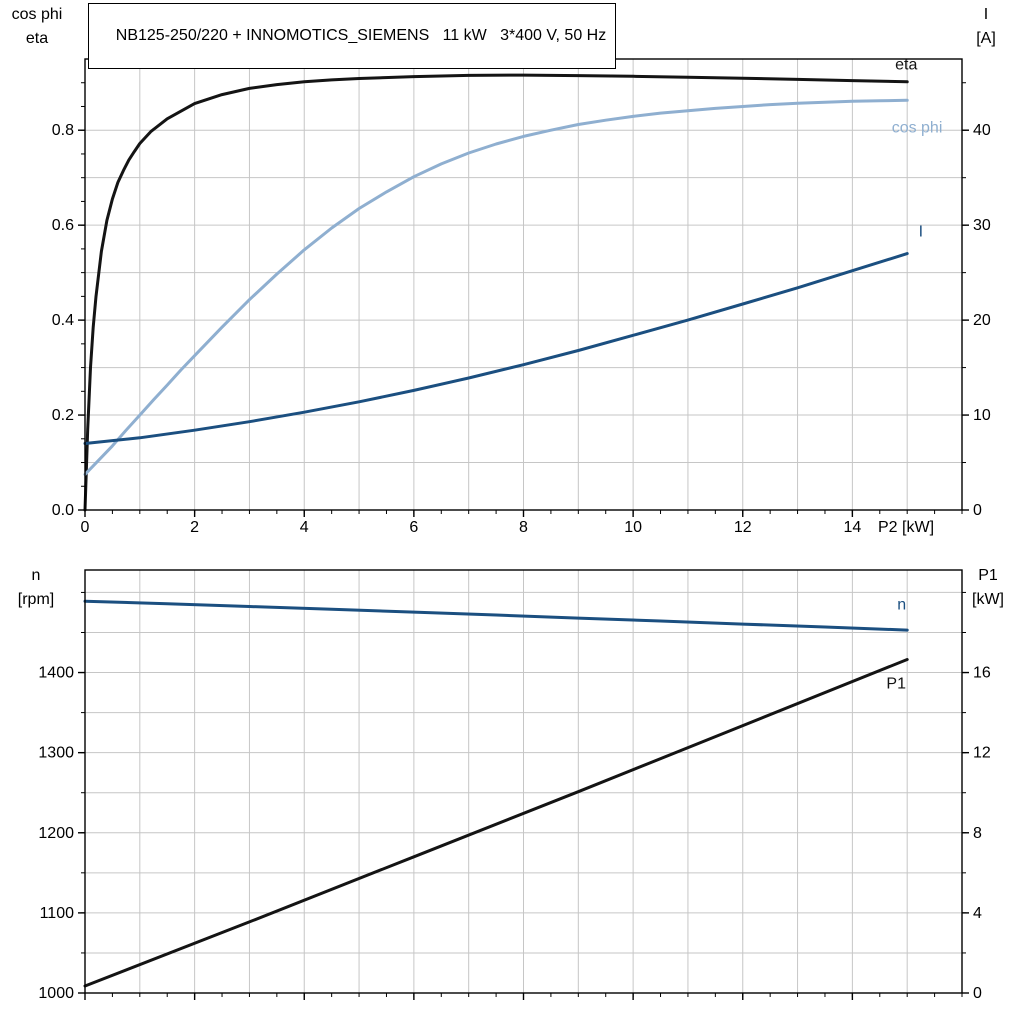  Describe the element at coordinates (63, 415) in the screenshot. I see `left-tick-label: 0.2` at that location.